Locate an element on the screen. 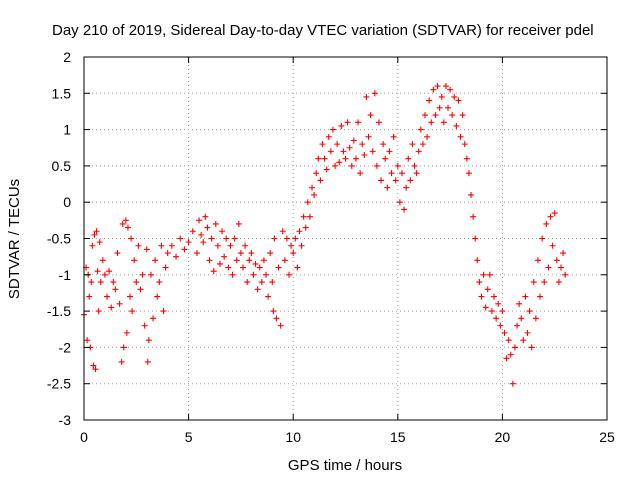  y-tick-label: -1 is located at coordinates (65, 275).